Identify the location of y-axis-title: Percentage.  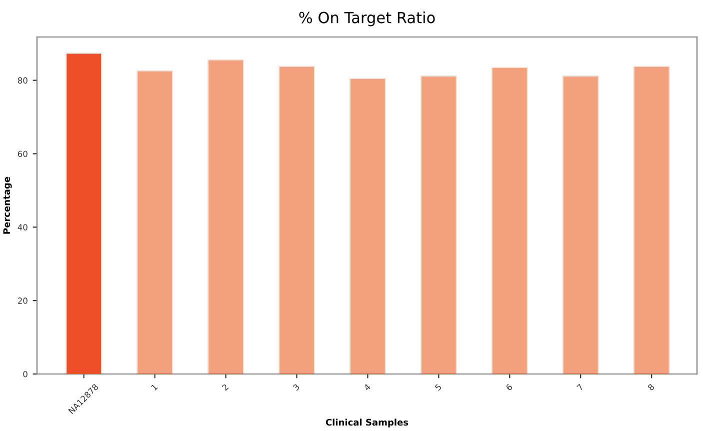
(7, 205).